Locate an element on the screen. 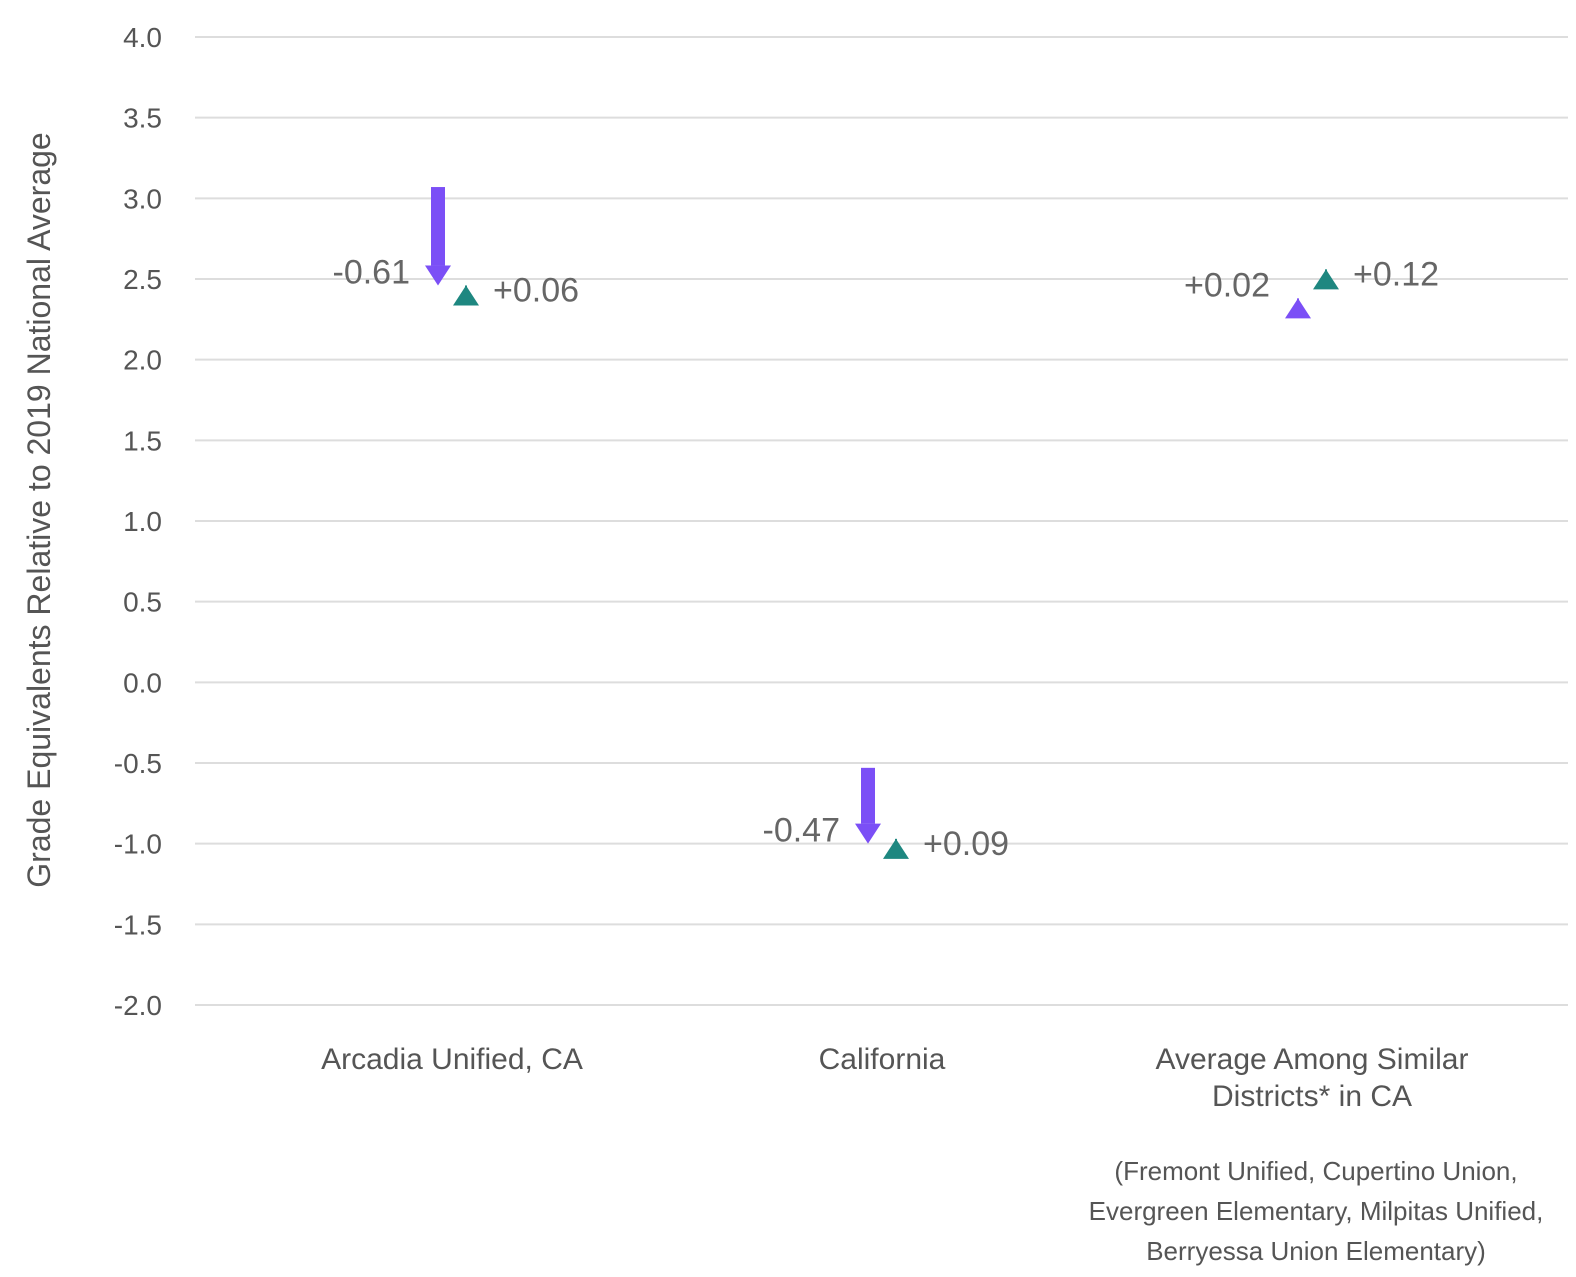 The image size is (1576, 1277). y-tick-label: -0.5 is located at coordinates (138, 763).